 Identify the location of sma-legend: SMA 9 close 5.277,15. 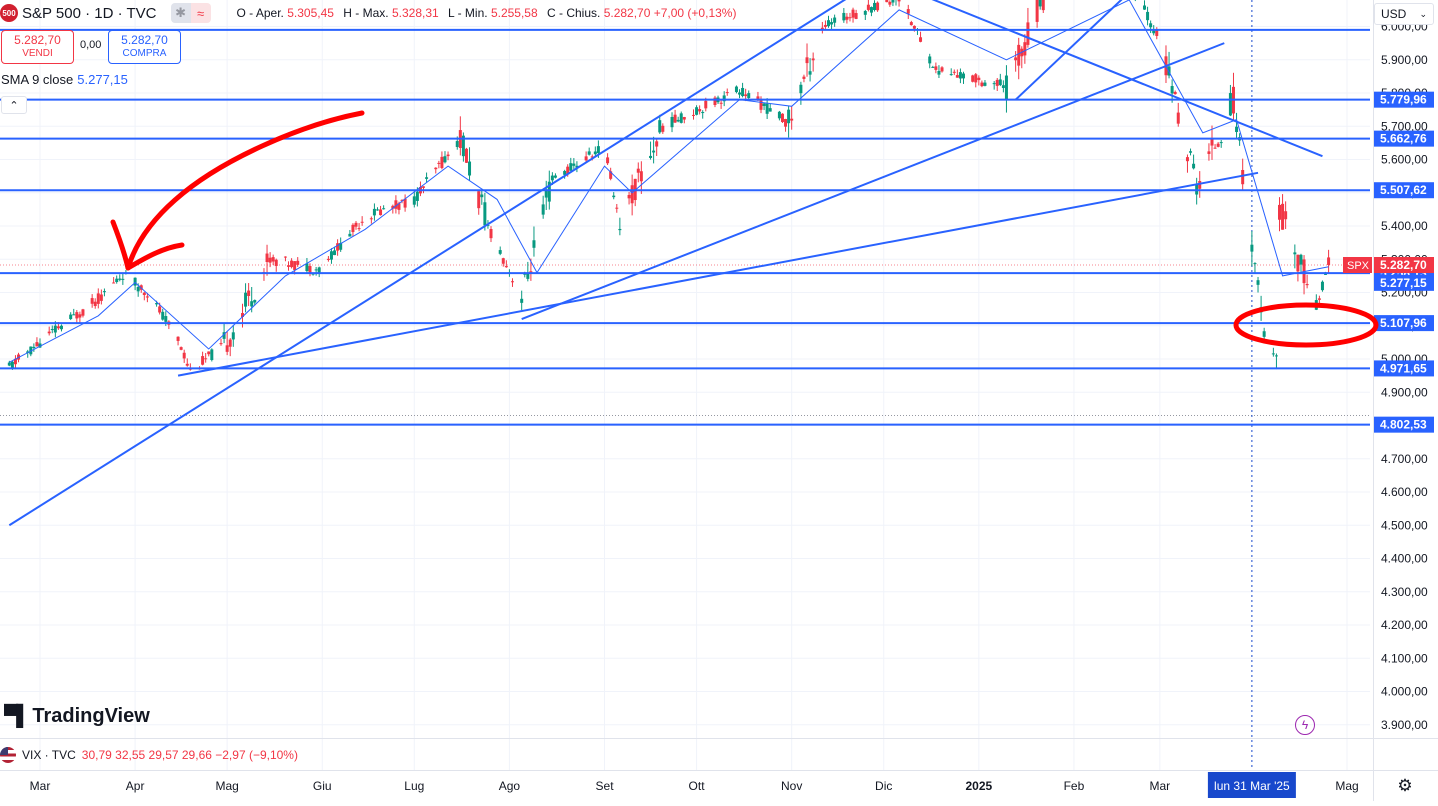
(64, 79).